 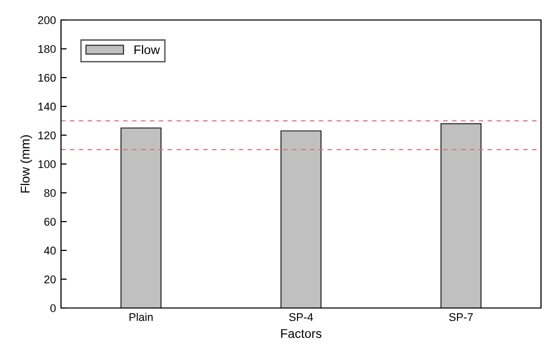 I want to click on y-tick-label: 60, so click(x=50, y=222).